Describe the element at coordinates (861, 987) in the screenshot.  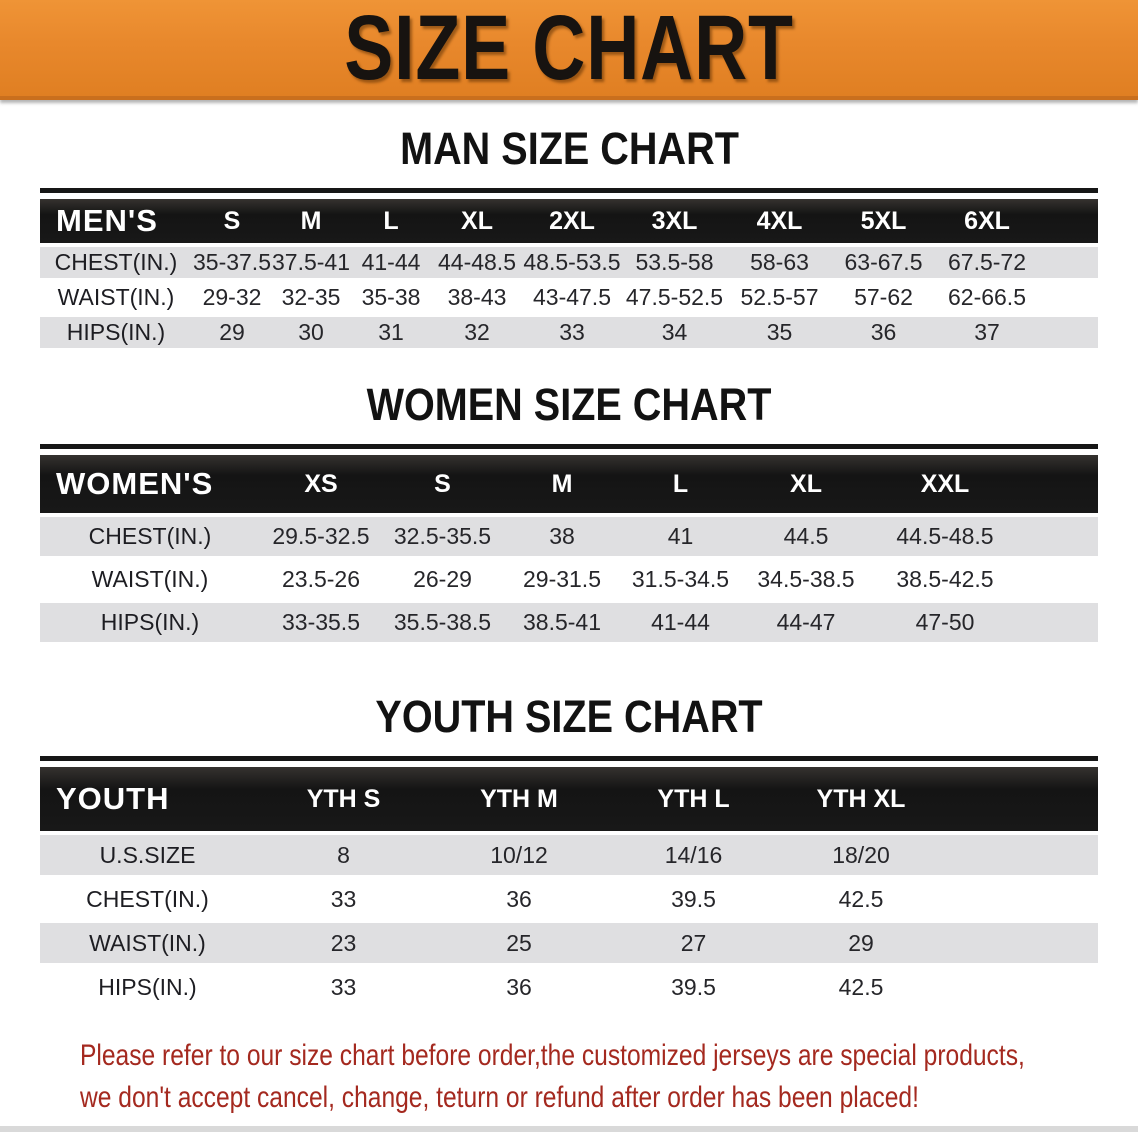
I see `size-value-cell: 42.5` at that location.